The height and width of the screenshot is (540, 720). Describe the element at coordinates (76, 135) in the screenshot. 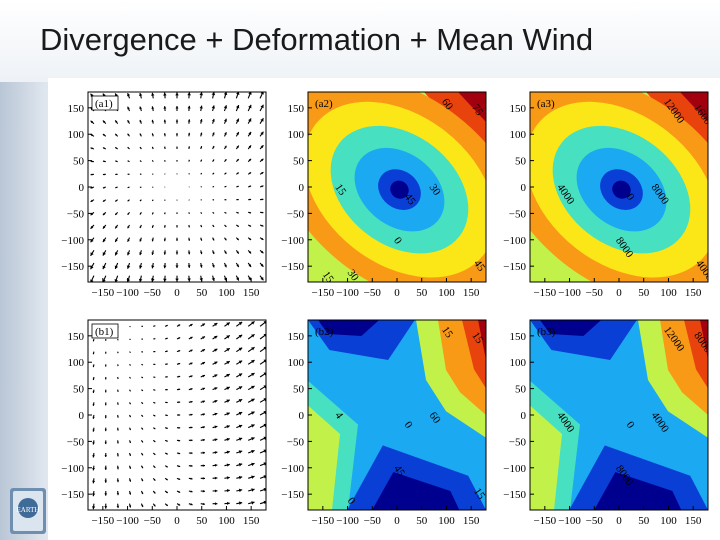

I see `y-tick-label: 100` at that location.